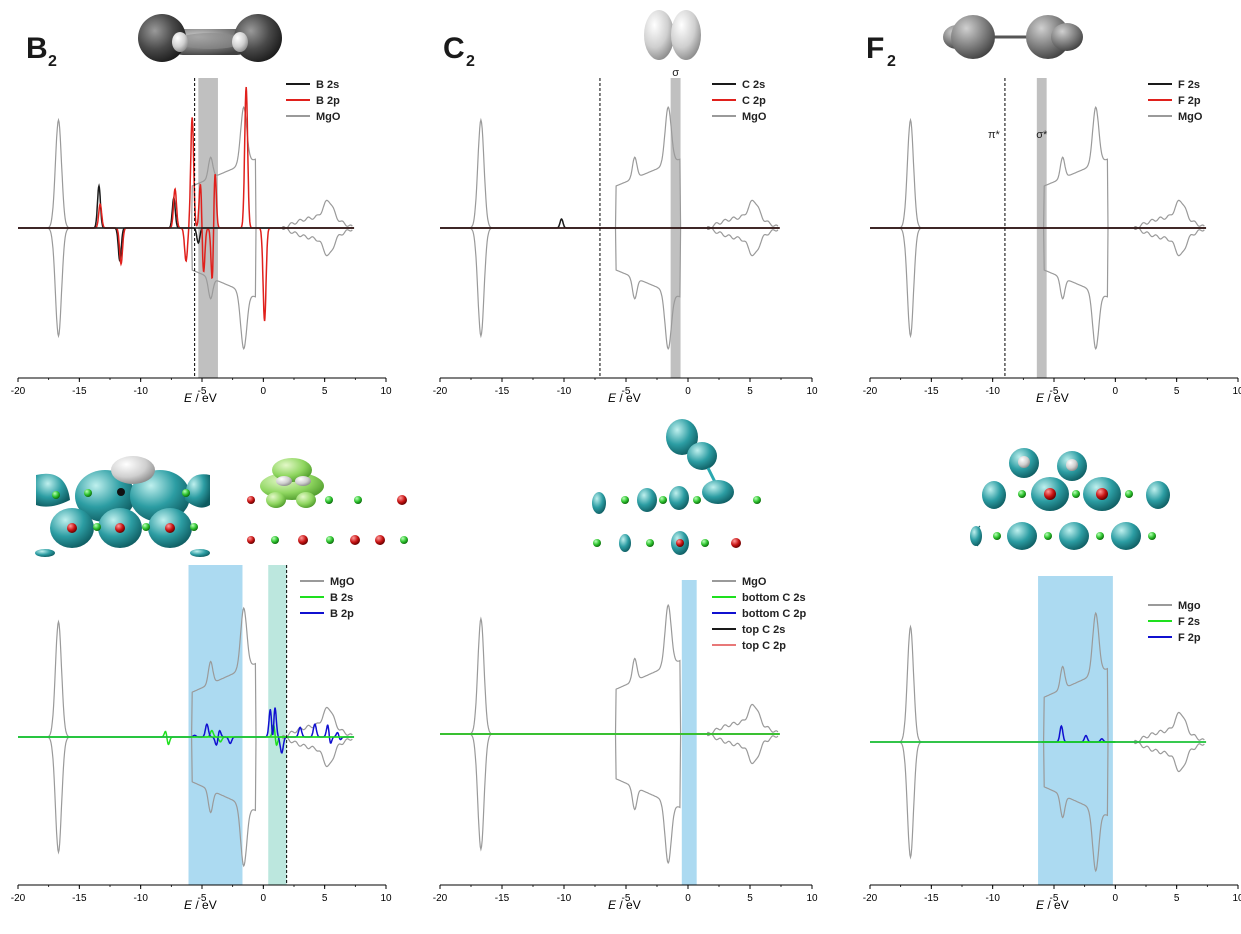  What do you see at coordinates (1070, 499) in the screenshot?
I see `isosurface-f2-icon` at bounding box center [1070, 499].